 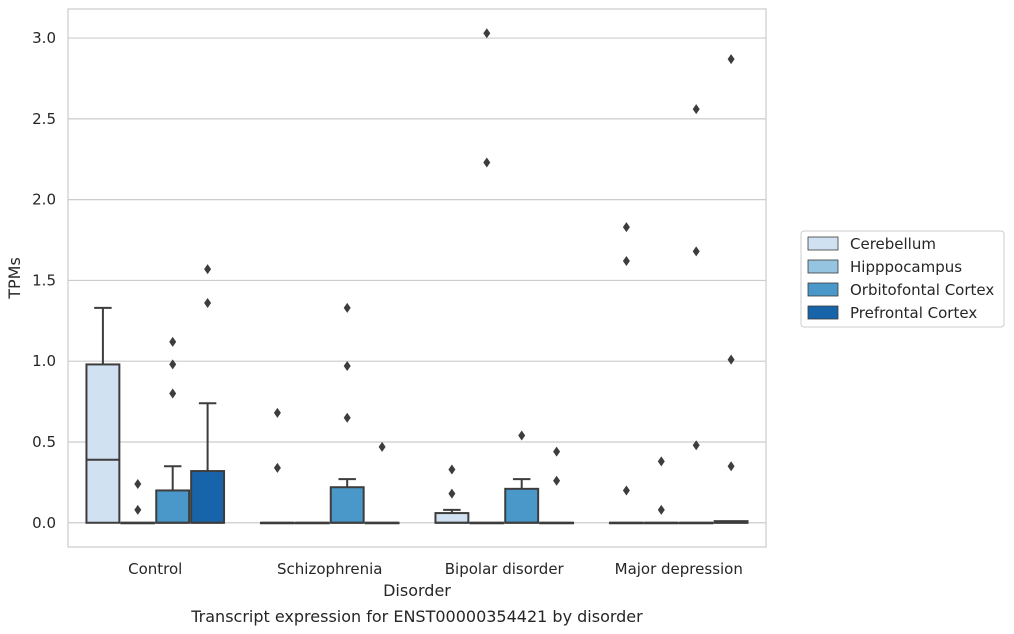 What do you see at coordinates (44, 200) in the screenshot?
I see `y-tick-label: 2.0` at bounding box center [44, 200].